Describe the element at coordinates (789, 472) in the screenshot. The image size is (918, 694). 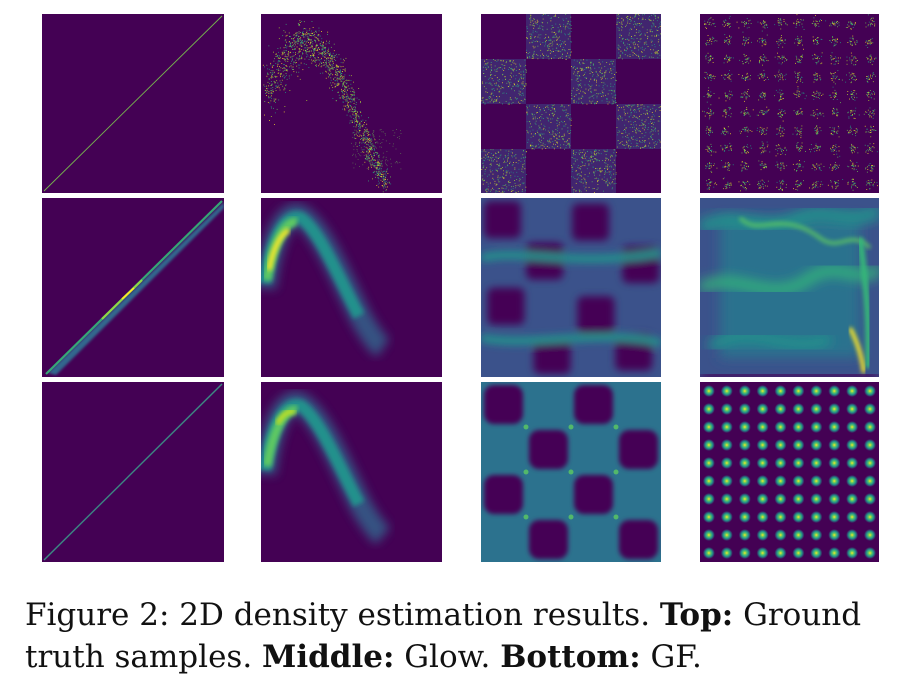
I see `panel-bottom-gaussian-grid` at that location.